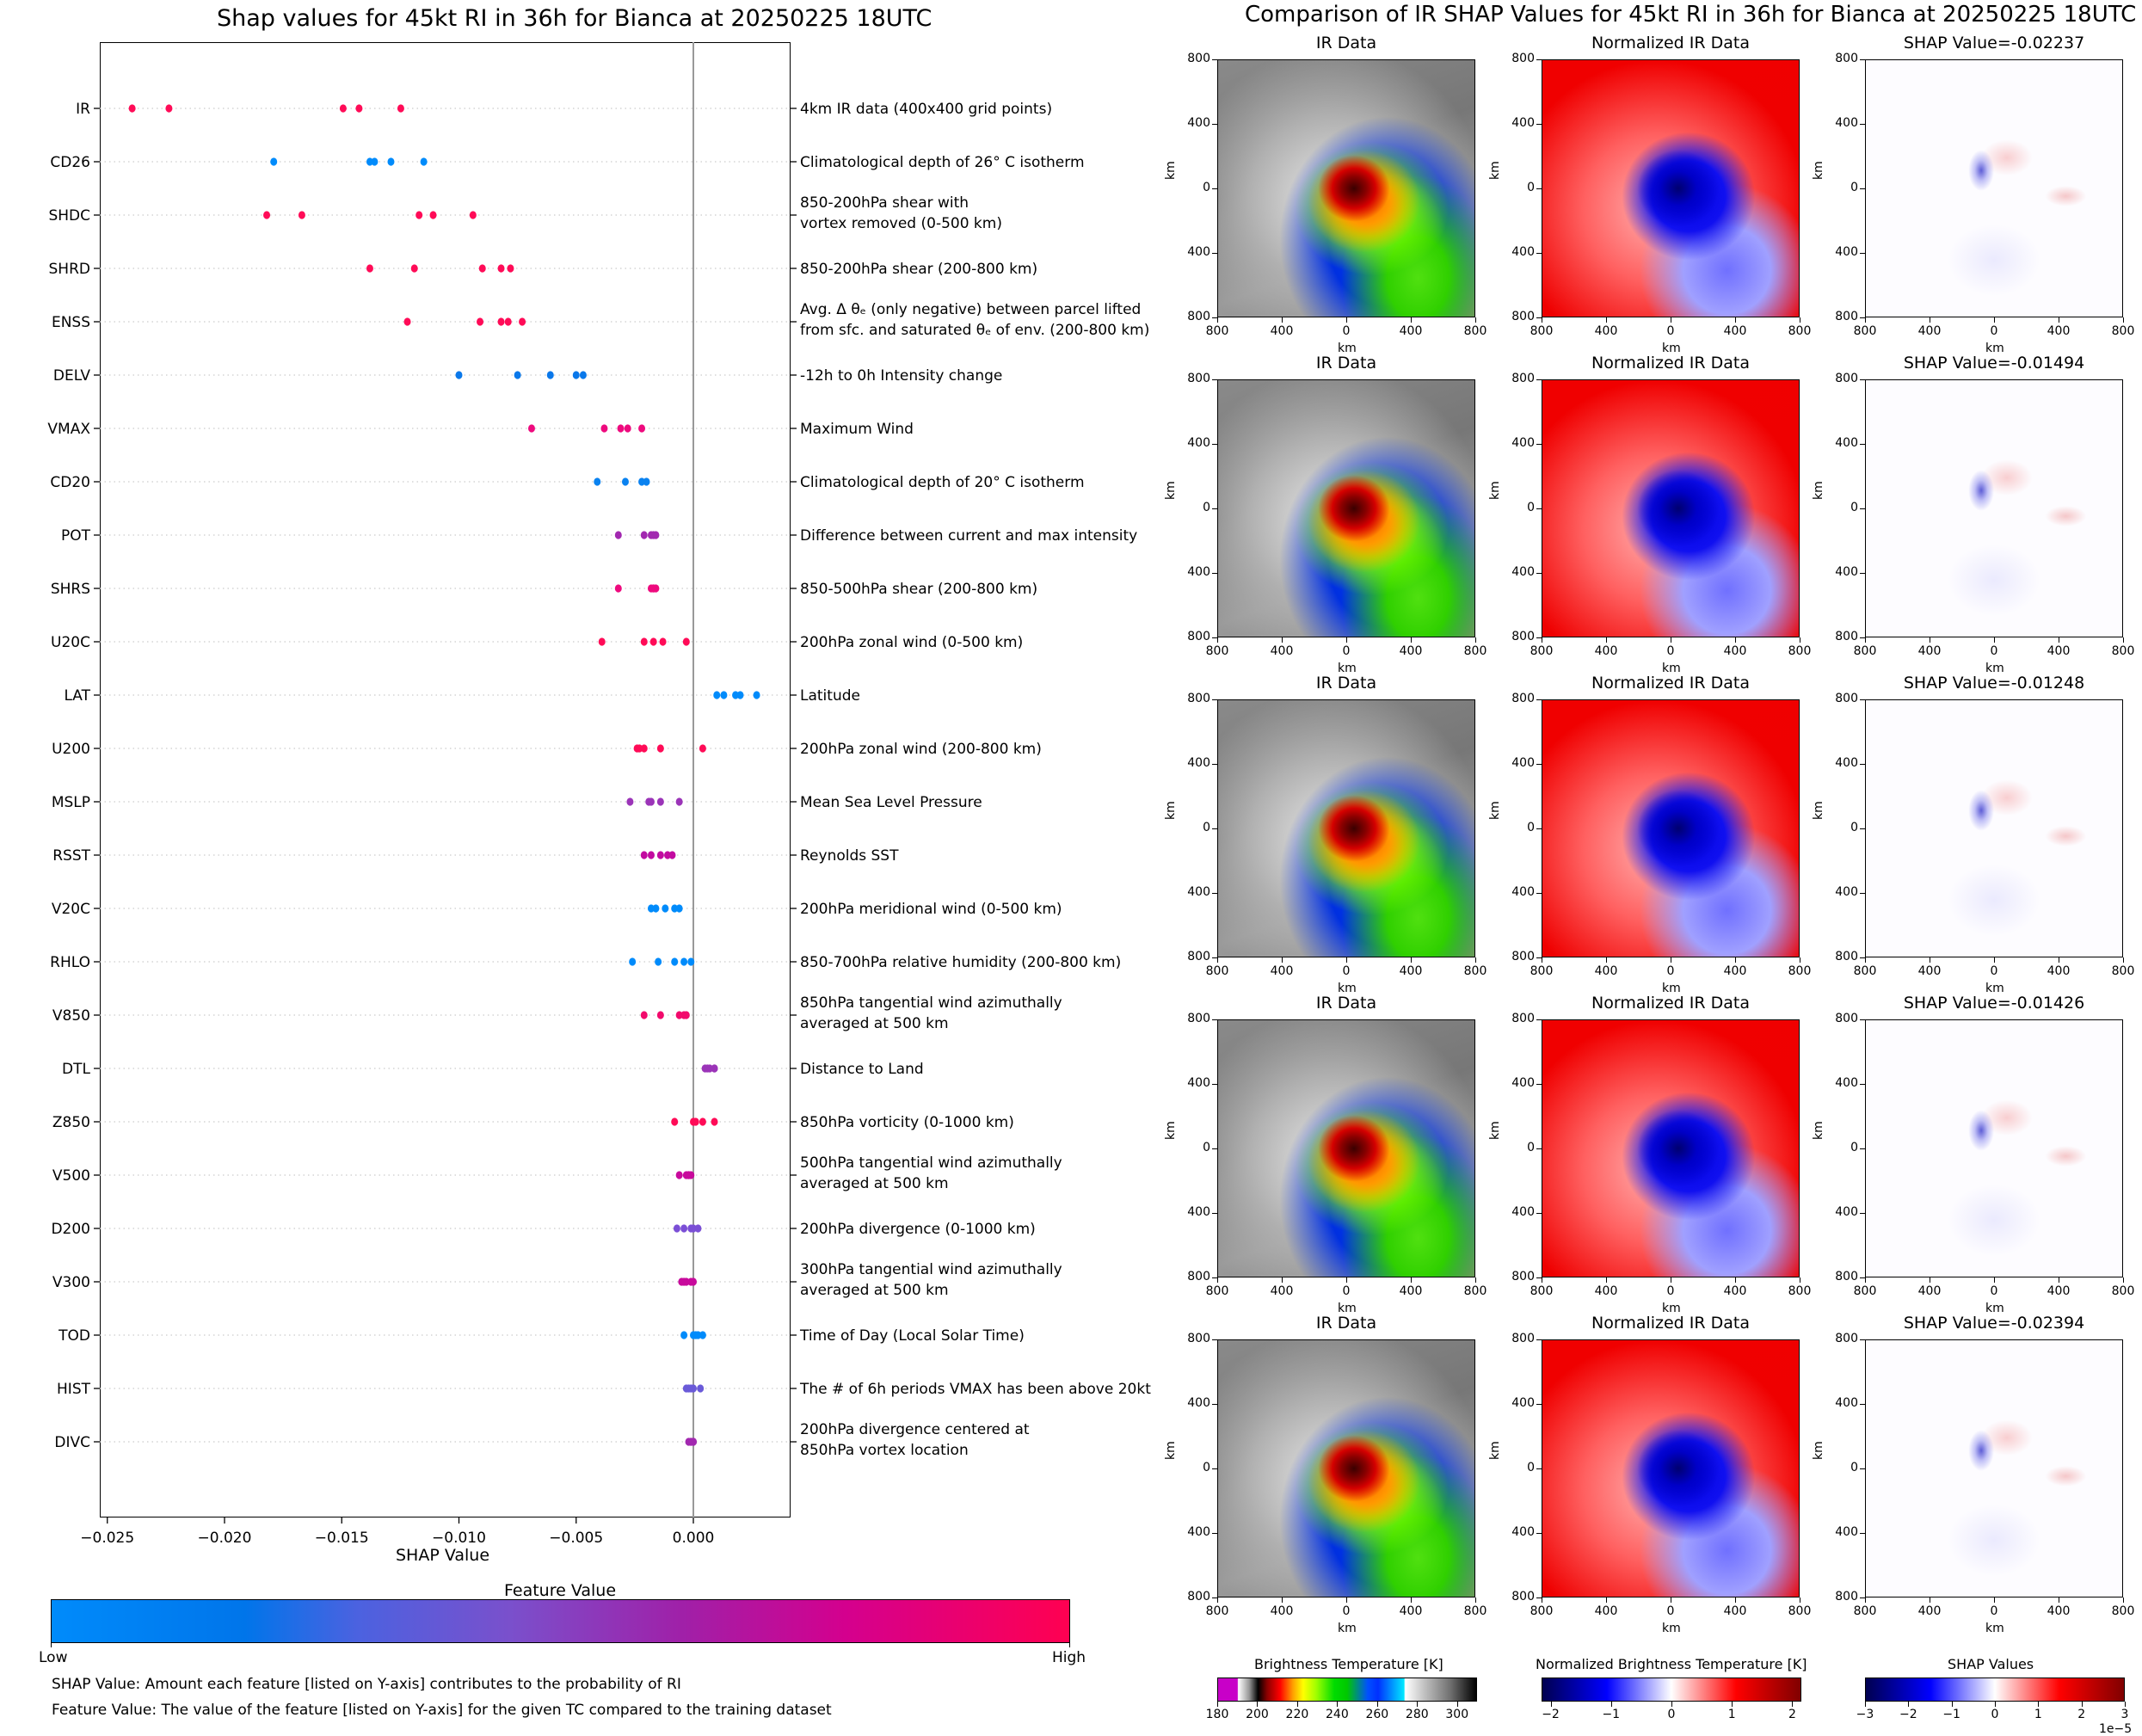  I want to click on colorbar-tick-label: 280, so click(1417, 1714).